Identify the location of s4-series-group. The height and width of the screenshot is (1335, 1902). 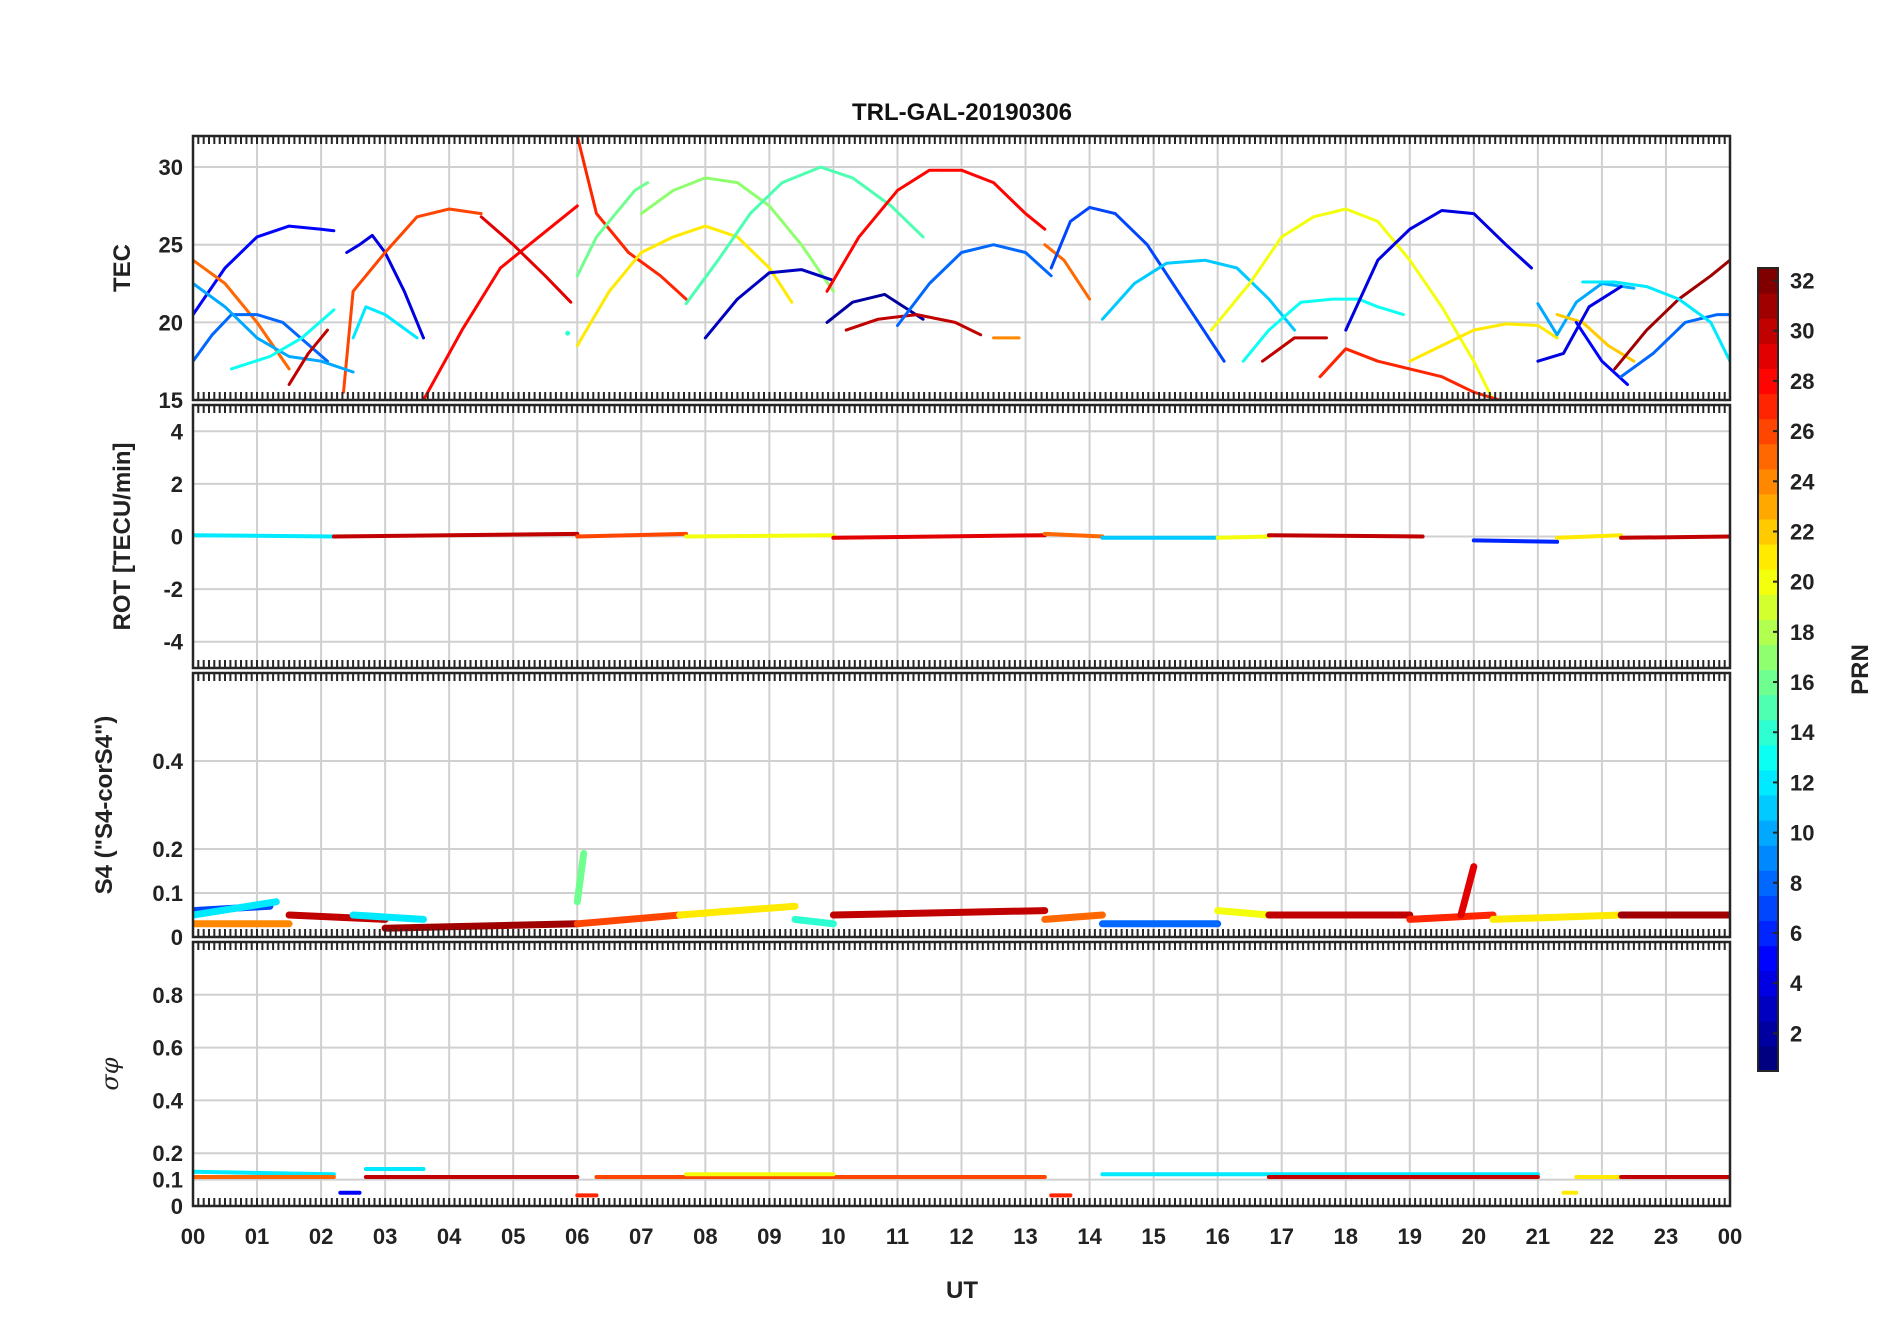
(961, 890).